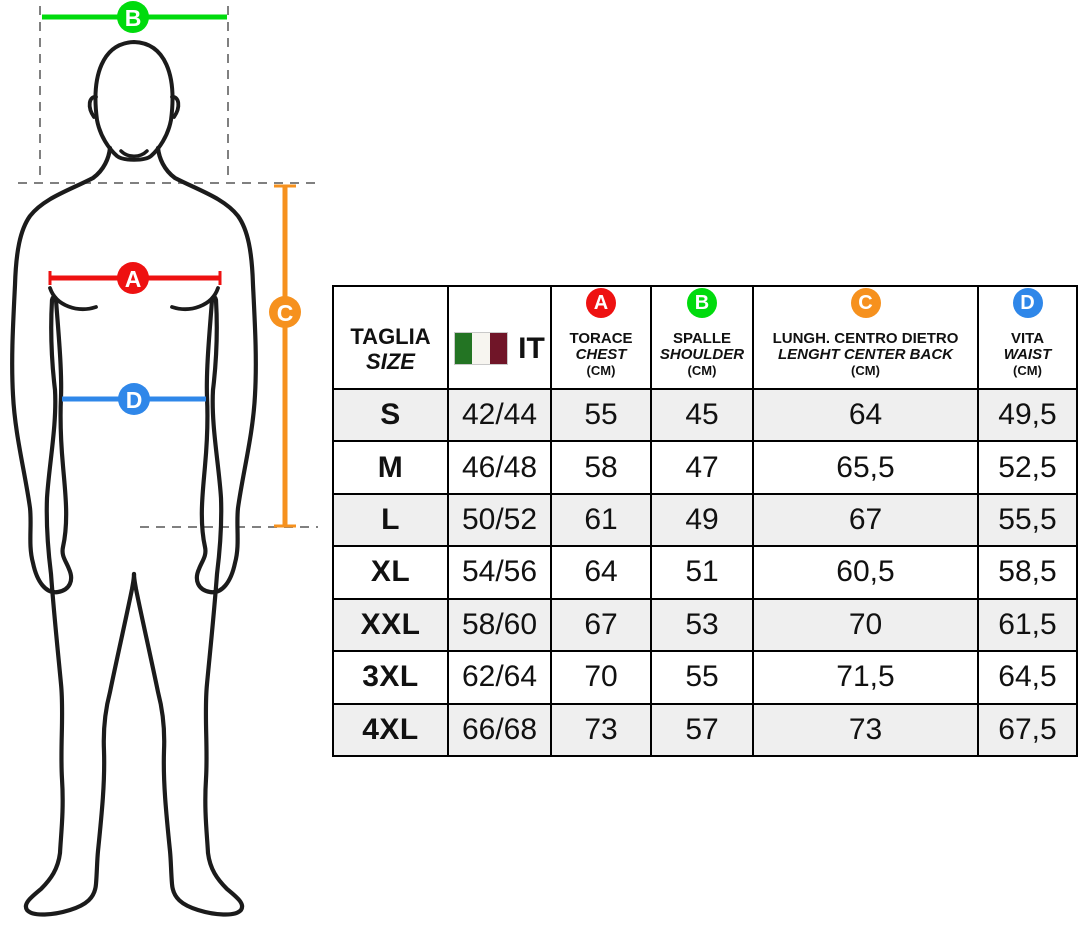  What do you see at coordinates (865, 730) in the screenshot?
I see `cell-back: 73` at bounding box center [865, 730].